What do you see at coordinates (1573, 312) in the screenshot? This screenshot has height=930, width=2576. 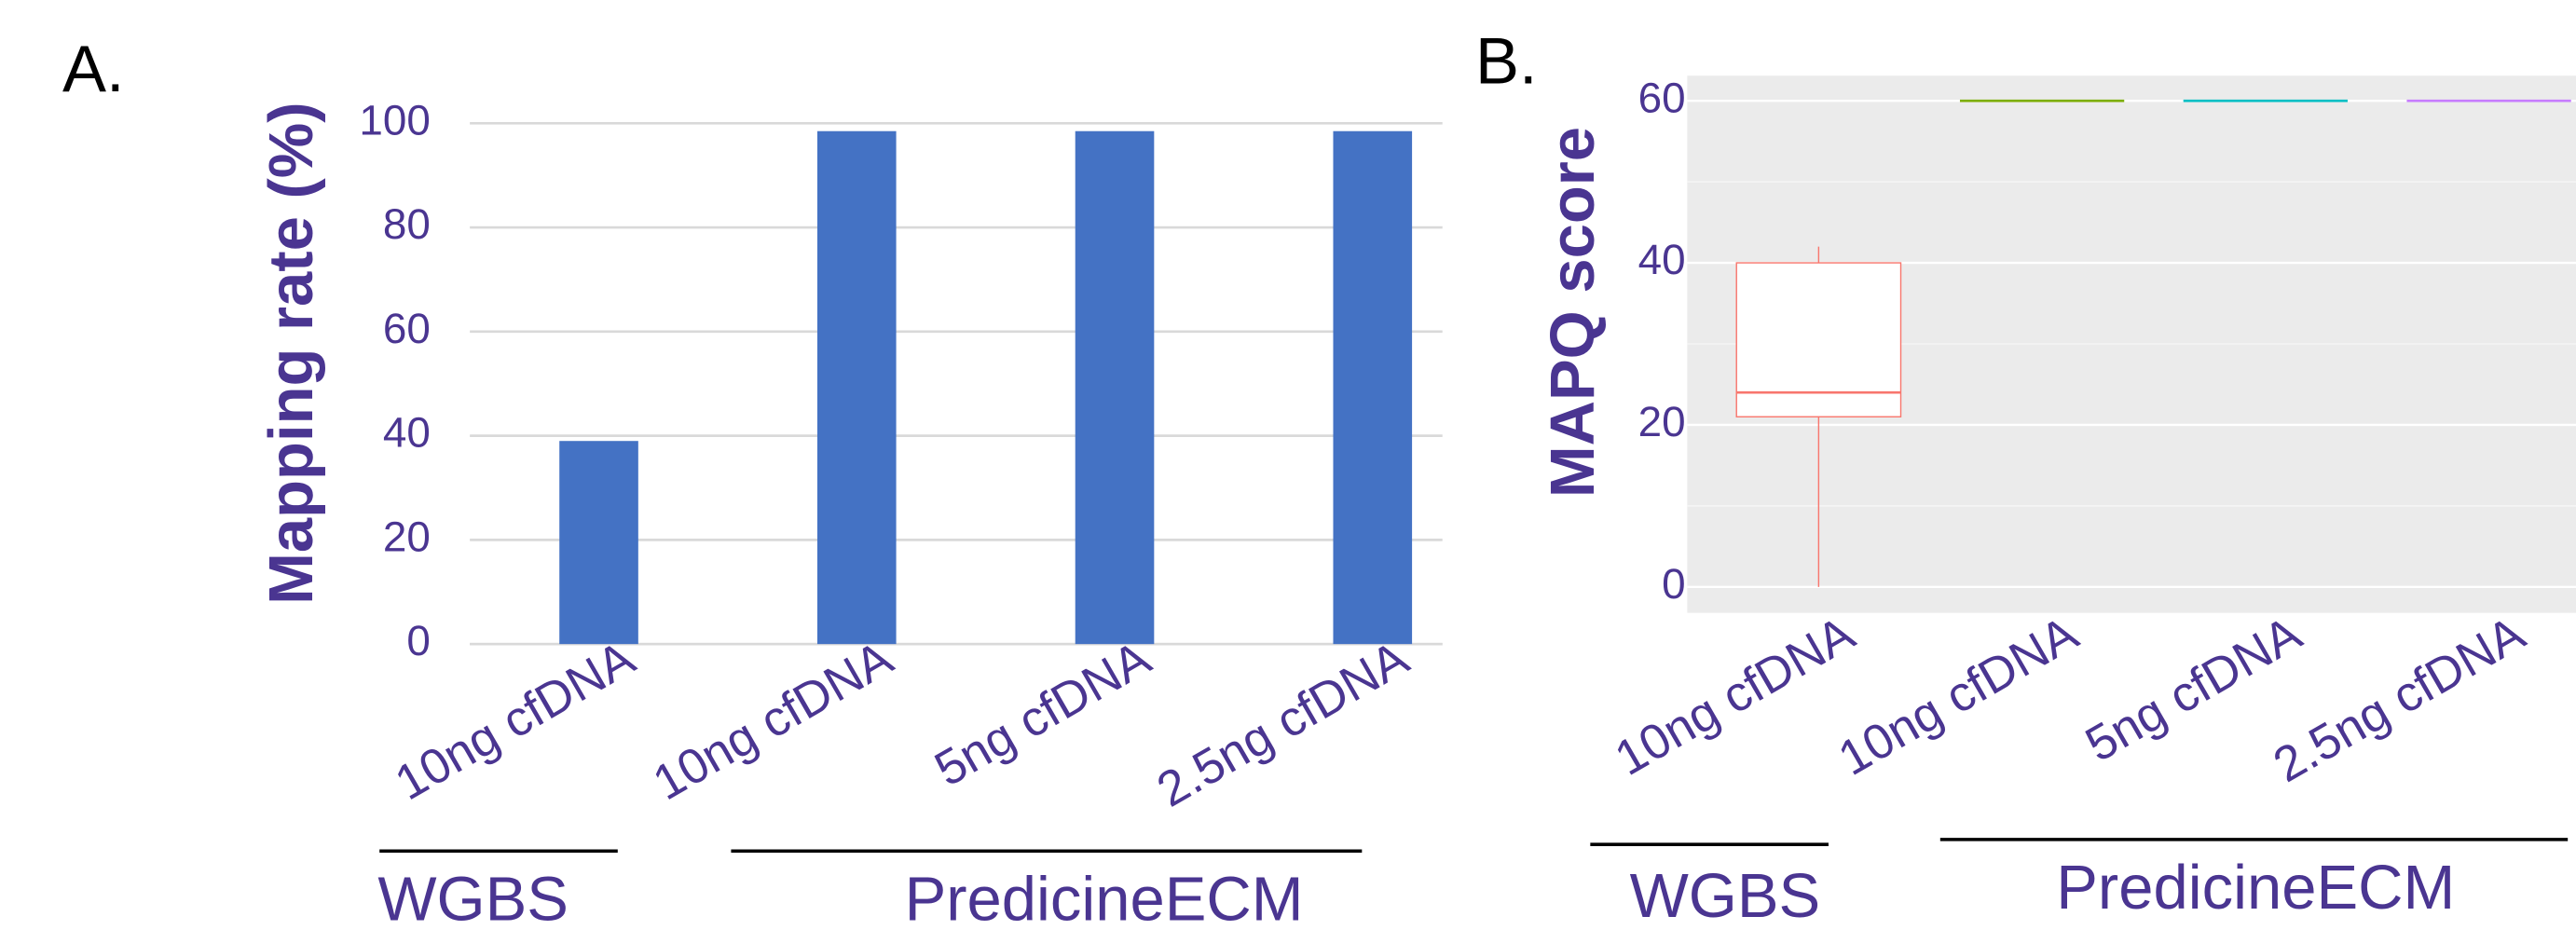 I see `y-axis-label: MAPQ score` at bounding box center [1573, 312].